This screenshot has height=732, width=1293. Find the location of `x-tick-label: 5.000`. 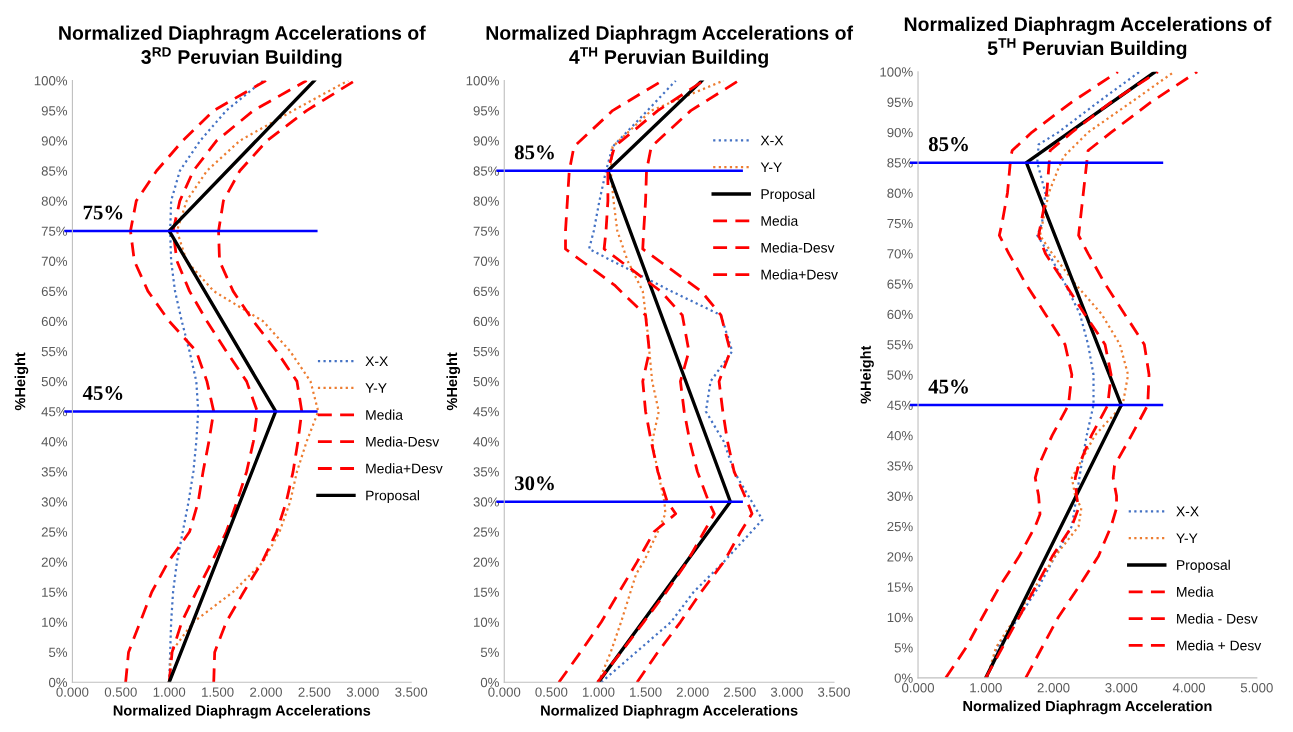

x-tick-label: 5.000 is located at coordinates (1256, 688).